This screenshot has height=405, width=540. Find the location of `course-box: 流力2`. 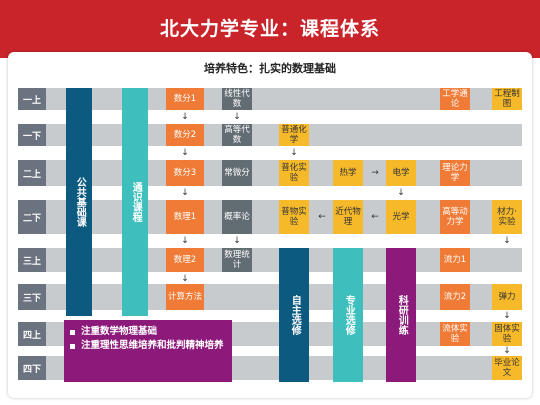

course-box: 流力2 is located at coordinates (455, 297).